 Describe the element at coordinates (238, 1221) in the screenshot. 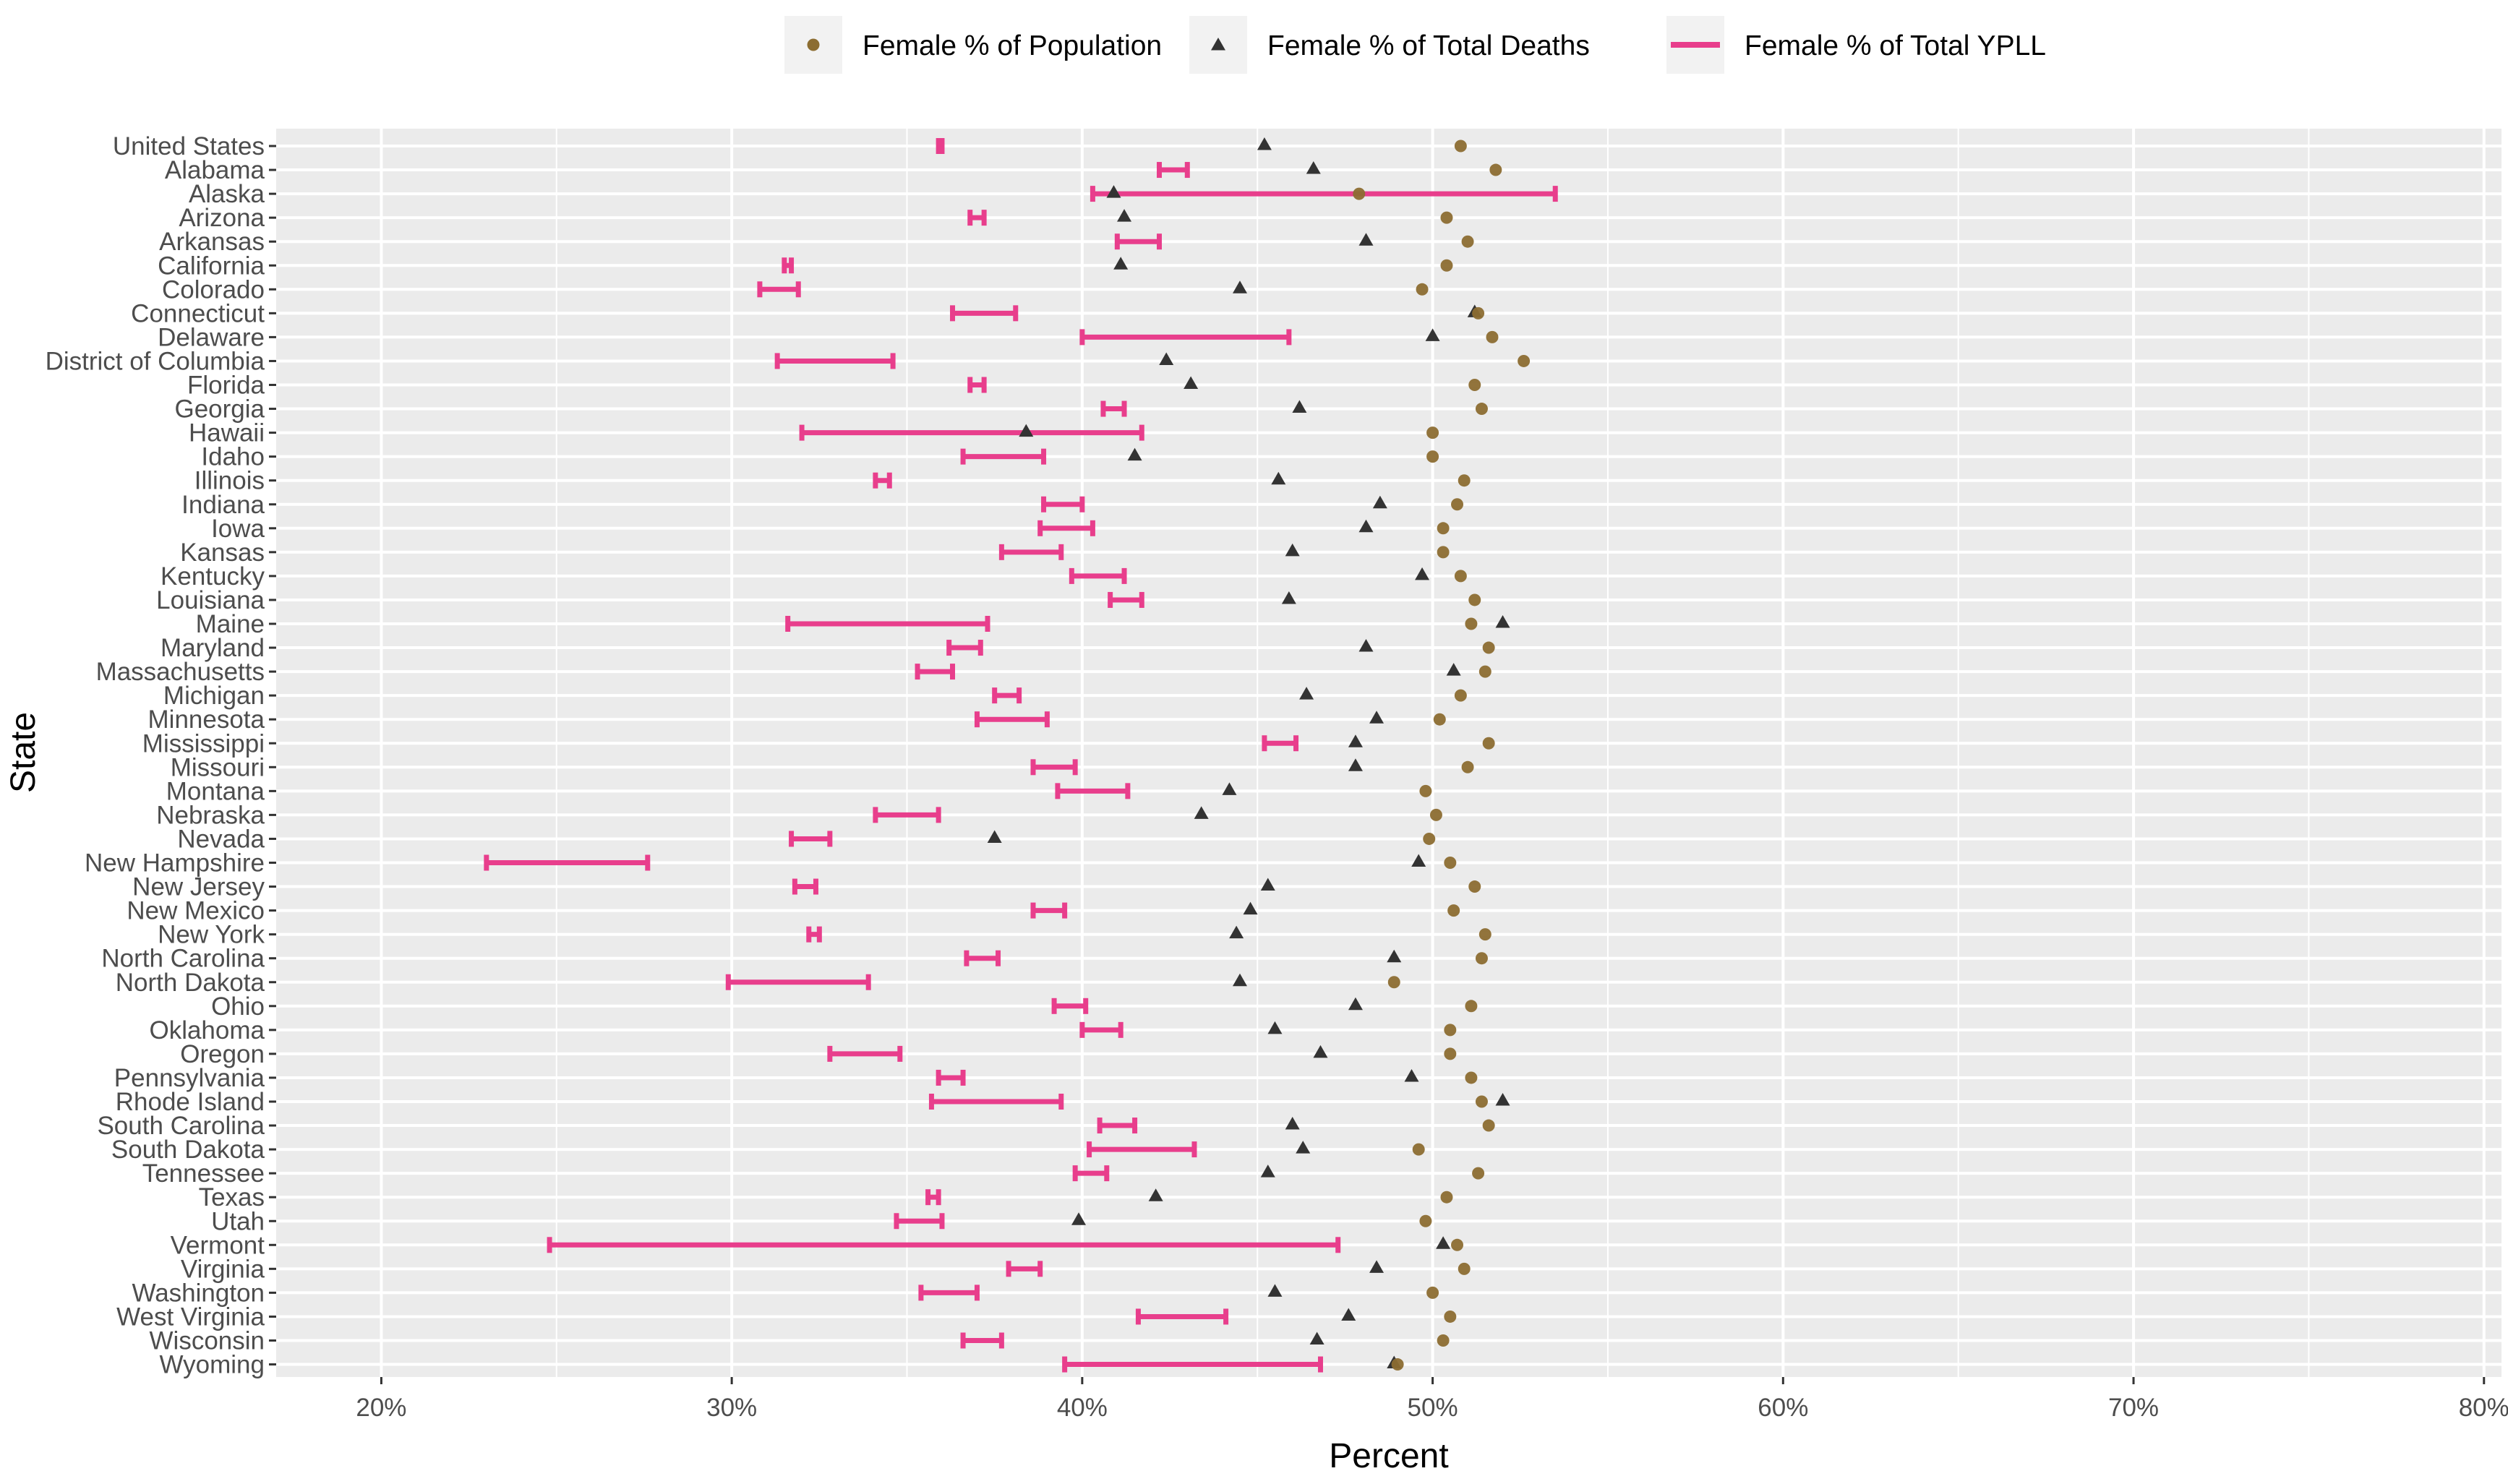

I see `y-tick-label: Utah` at that location.